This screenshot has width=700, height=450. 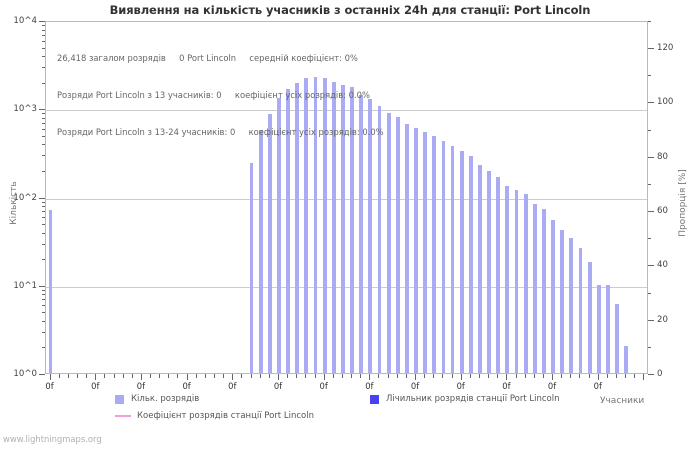 What do you see at coordinates (25, 109) in the screenshot?
I see `y-tick-label: 10^3` at bounding box center [25, 109].